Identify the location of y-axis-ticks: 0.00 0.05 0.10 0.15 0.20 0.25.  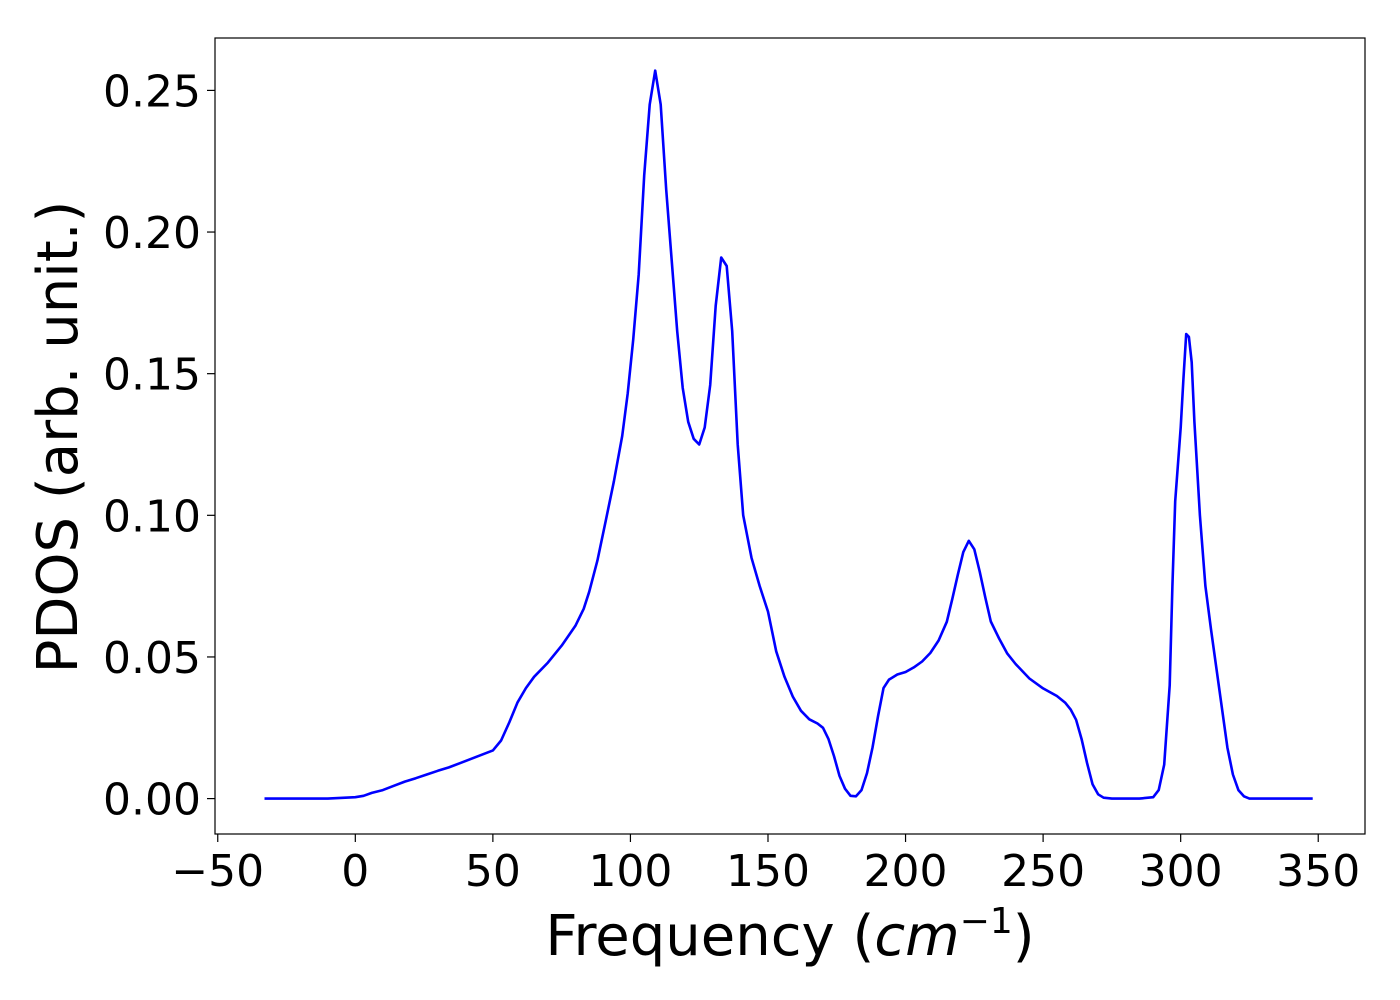
(159, 446).